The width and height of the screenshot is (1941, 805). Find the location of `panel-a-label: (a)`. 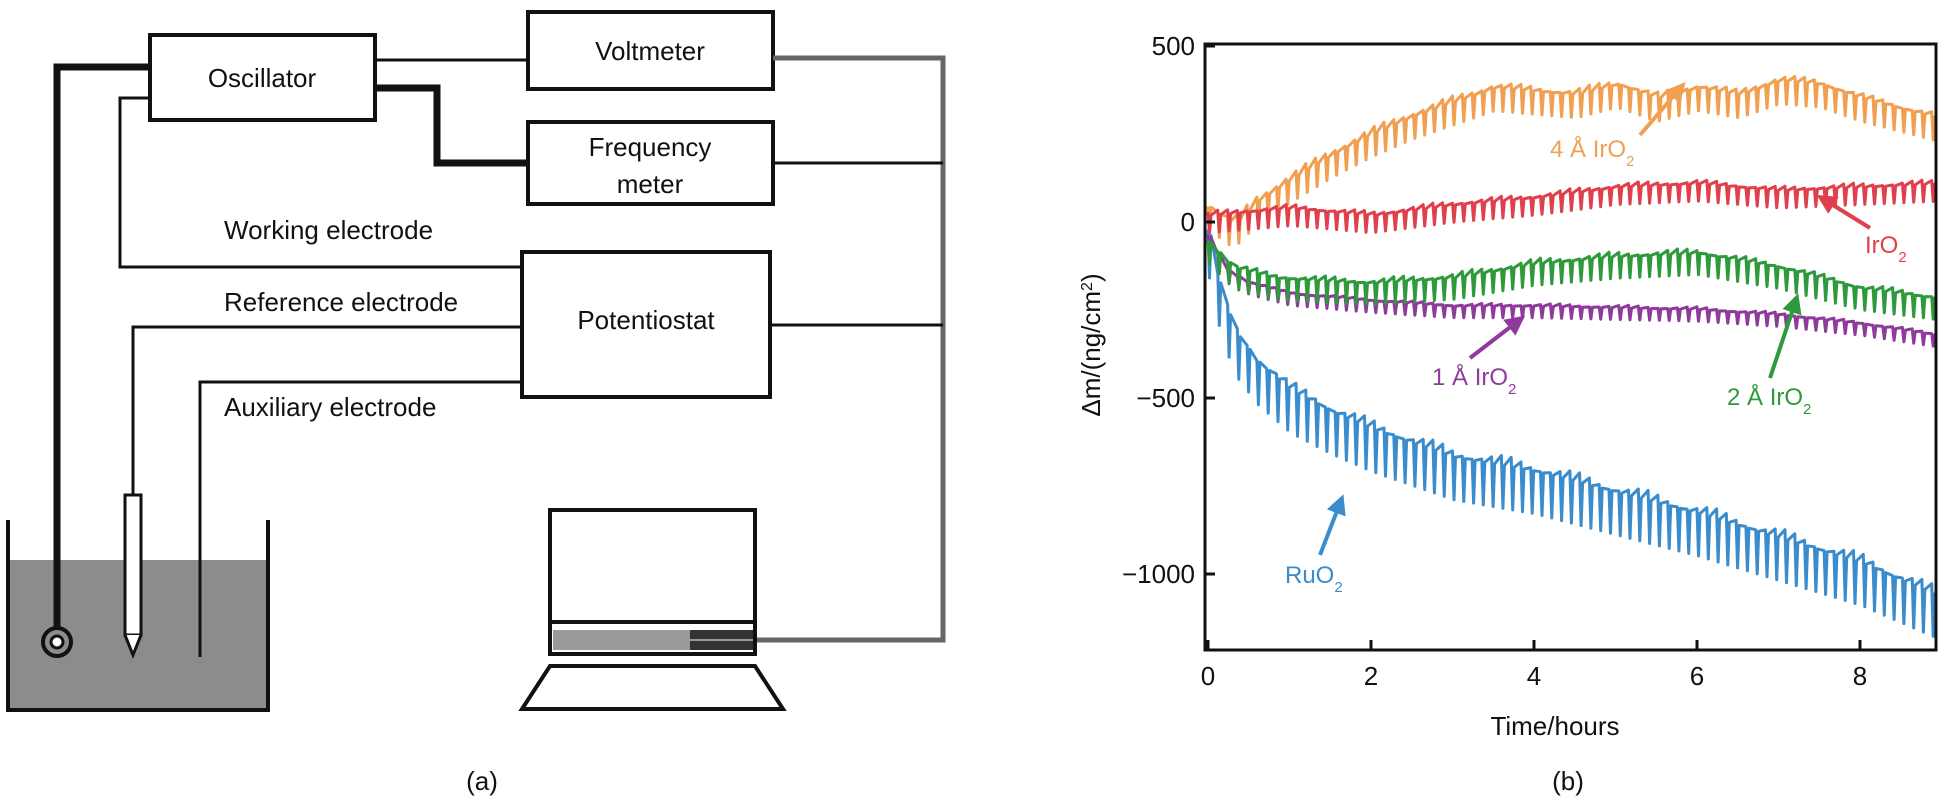

panel-a-label: (a) is located at coordinates (482, 781).